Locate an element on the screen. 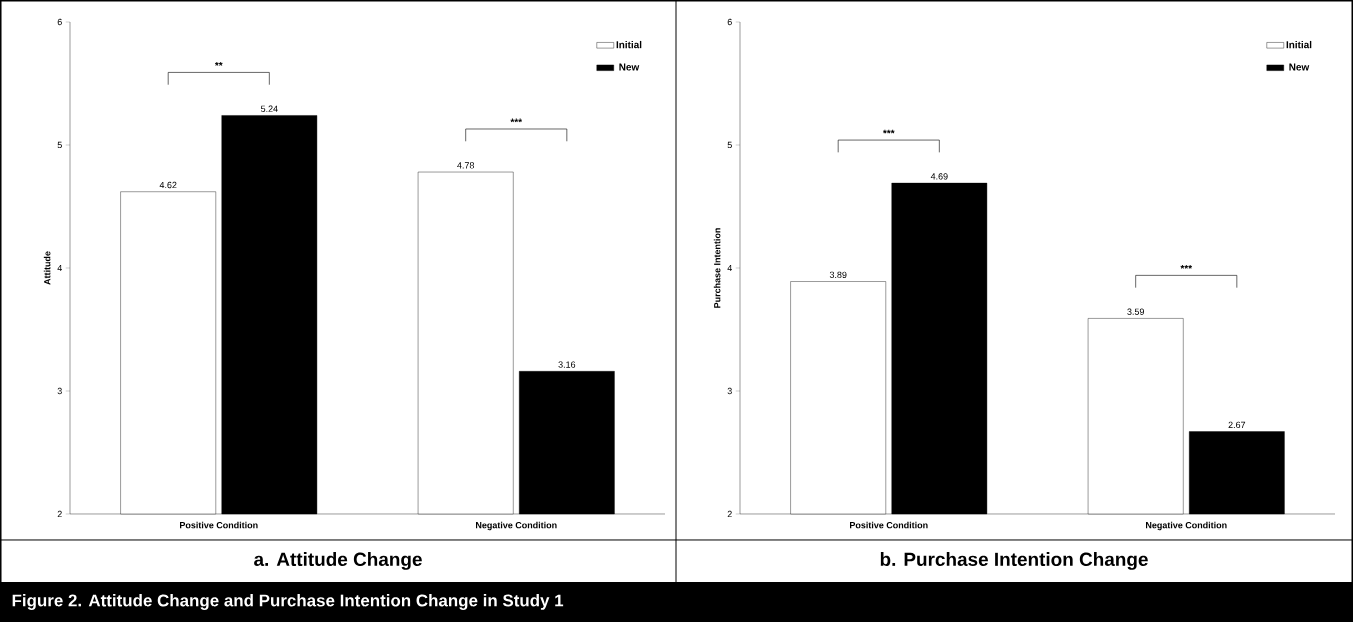 Image resolution: width=1353 pixels, height=622 pixels. annotation: ** is located at coordinates (218, 64).